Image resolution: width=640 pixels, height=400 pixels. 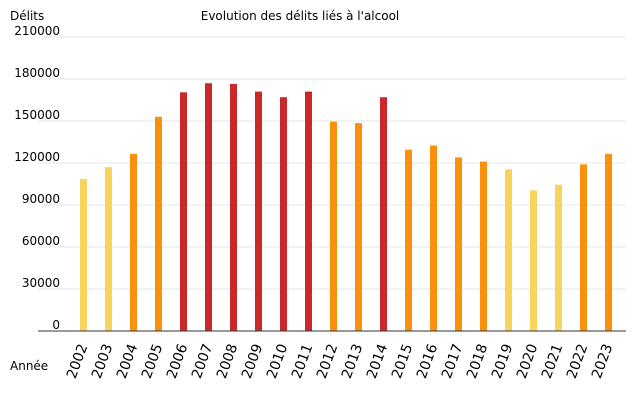 I want to click on bar-2005, so click(x=158, y=223).